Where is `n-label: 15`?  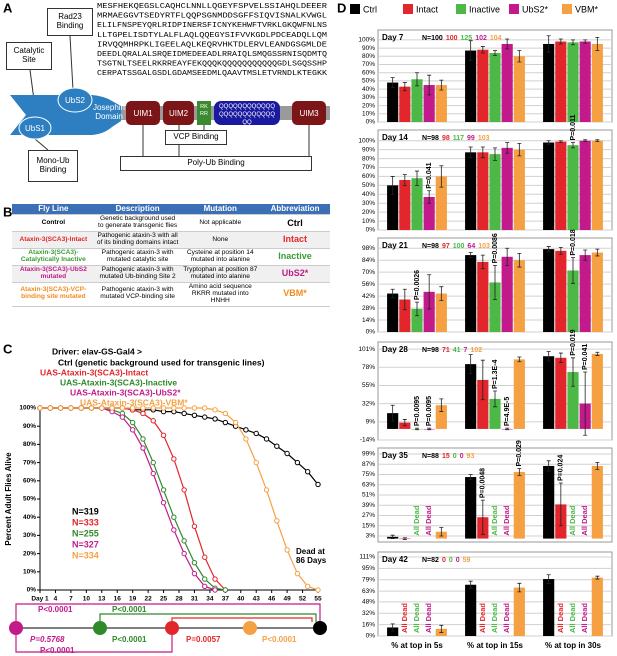
n-label: 15 is located at coordinates (446, 456).